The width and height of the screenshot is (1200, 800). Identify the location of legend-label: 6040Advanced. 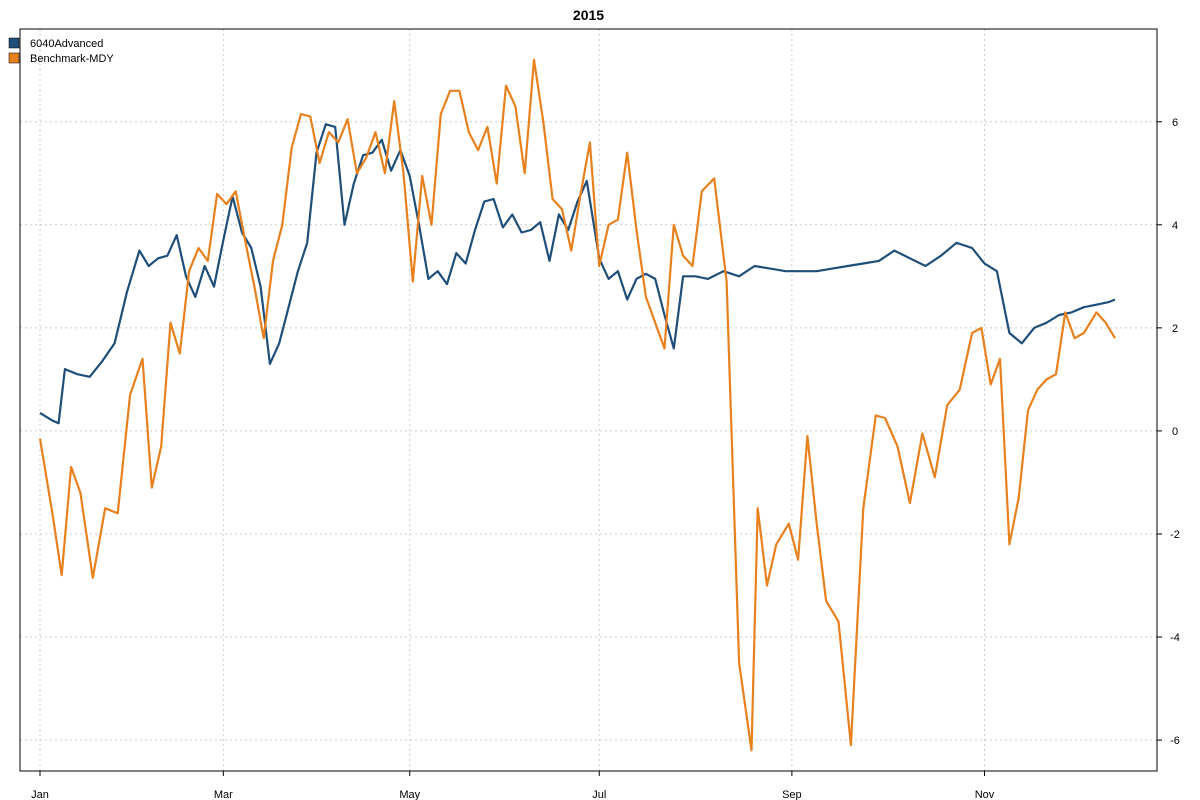
(66, 44).